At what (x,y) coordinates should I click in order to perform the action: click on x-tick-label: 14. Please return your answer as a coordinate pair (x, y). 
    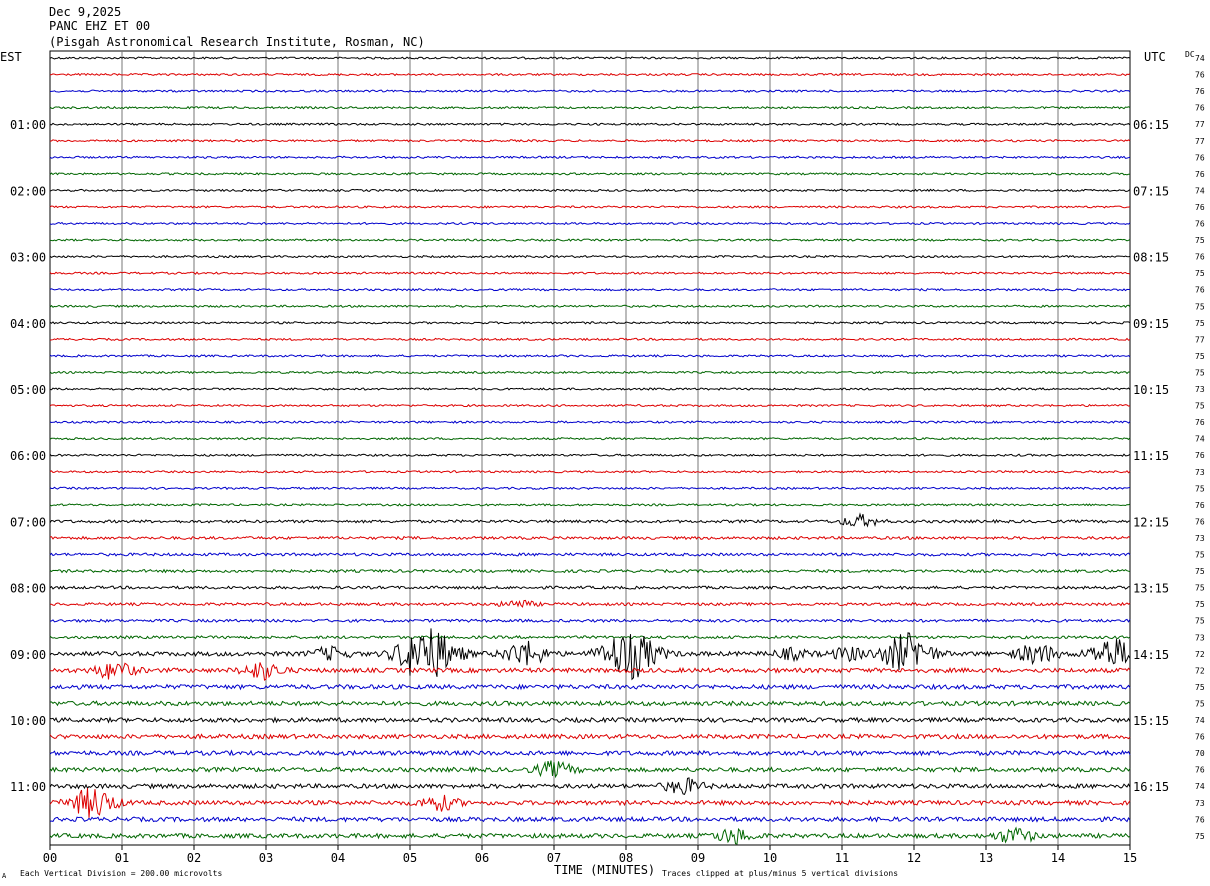
    Looking at the image, I should click on (1058, 858).